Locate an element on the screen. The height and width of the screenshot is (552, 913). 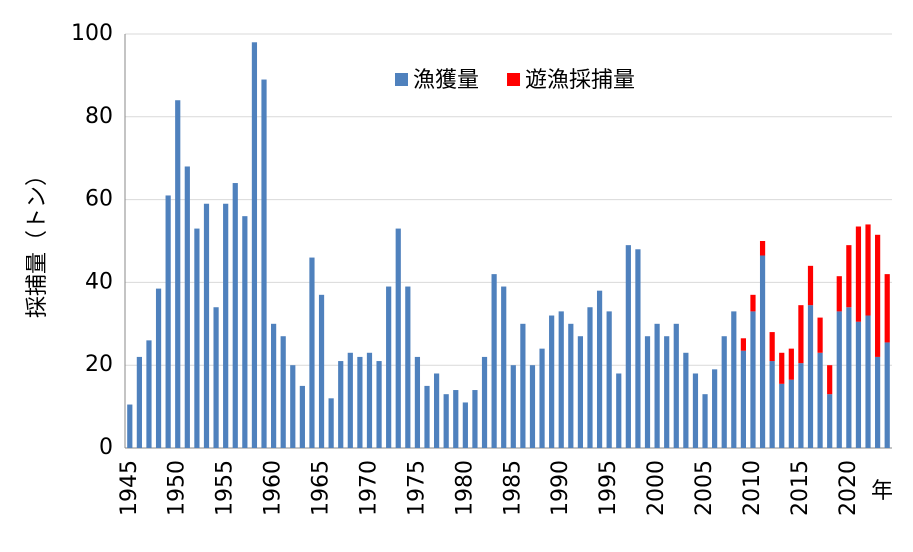
x-tick-label: 1980 is located at coordinates (464, 488).